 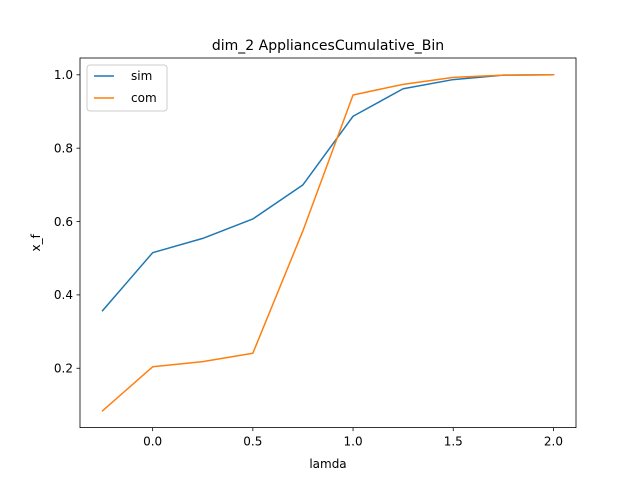 What do you see at coordinates (63, 75) in the screenshot?
I see `y-tick-label: 1.0` at bounding box center [63, 75].